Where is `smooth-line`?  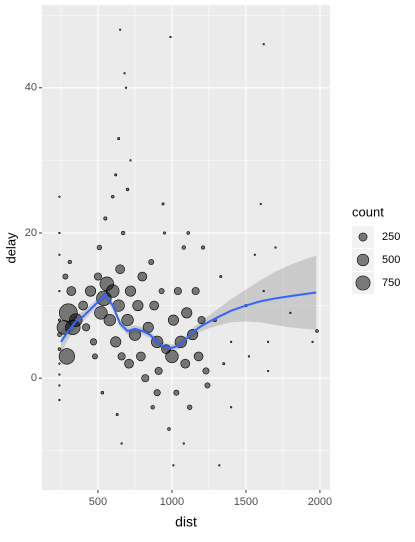 smooth-line is located at coordinates (188, 320).